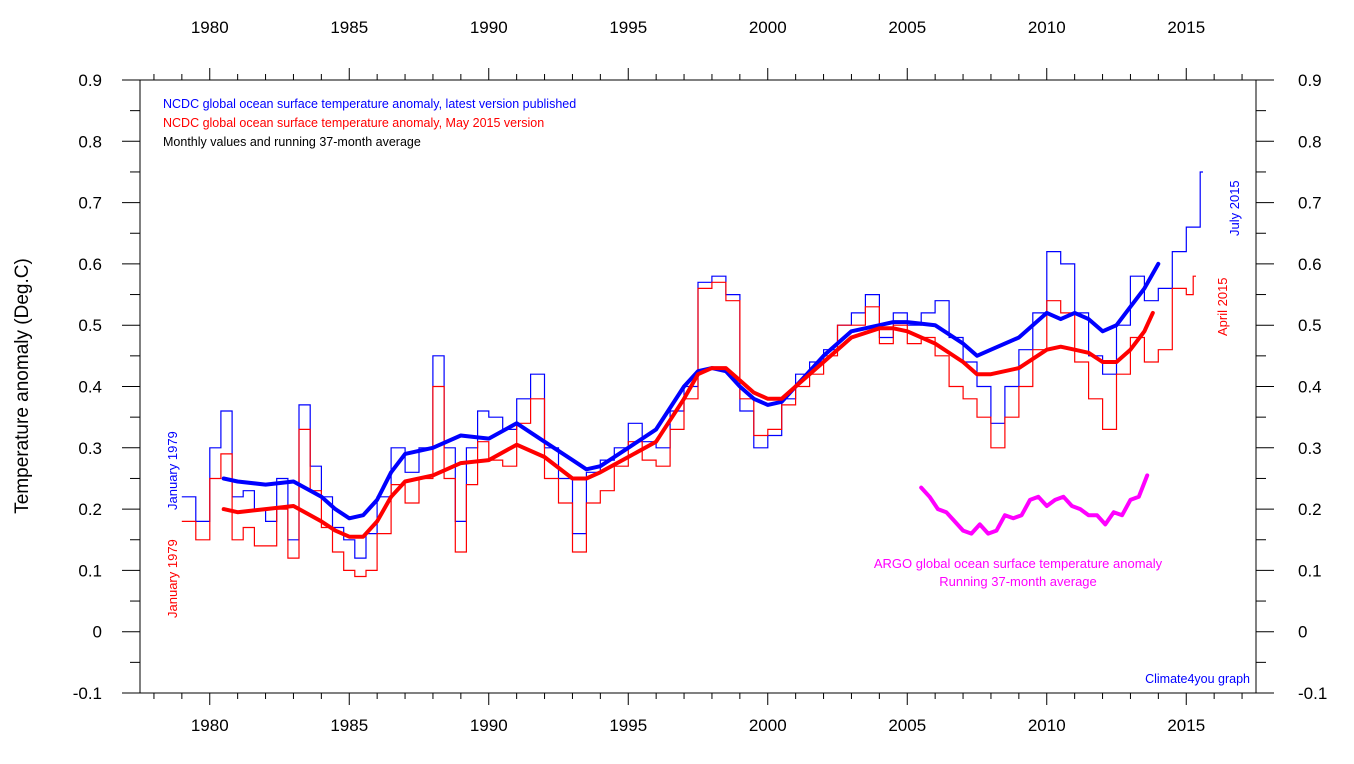  I want to click on y-tick-label-right: 0.8, so click(1310, 141).